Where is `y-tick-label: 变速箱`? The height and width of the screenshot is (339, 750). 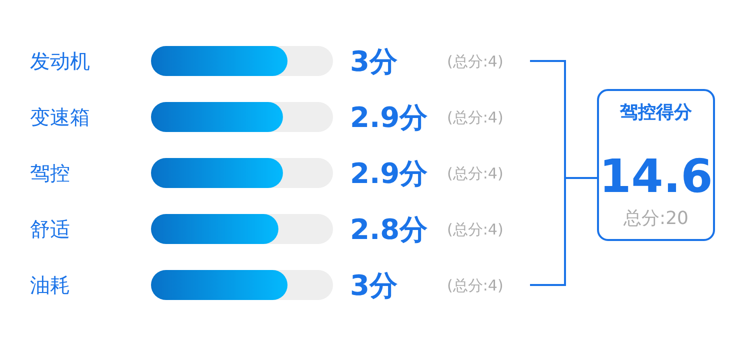 y-tick-label: 变速箱 is located at coordinates (60, 117).